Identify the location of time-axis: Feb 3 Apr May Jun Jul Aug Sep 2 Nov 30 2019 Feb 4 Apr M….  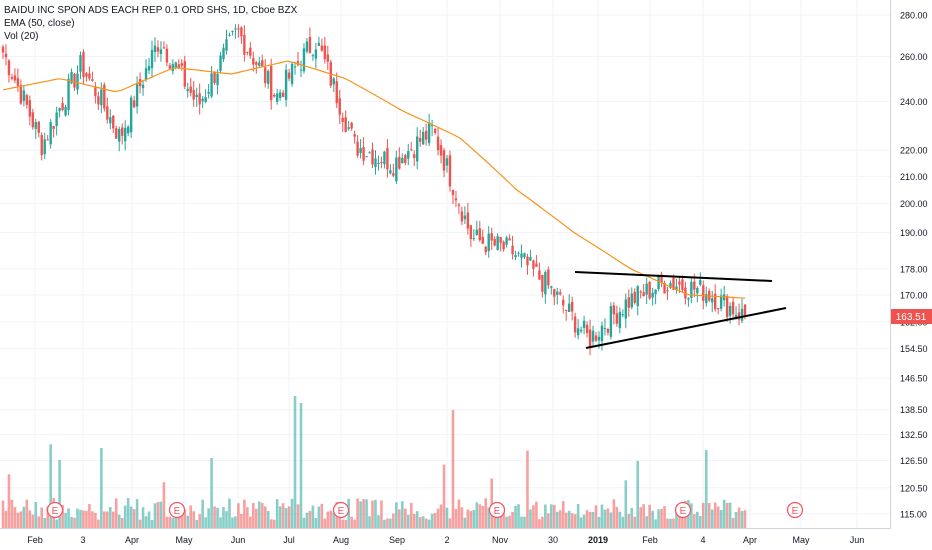
(445, 540).